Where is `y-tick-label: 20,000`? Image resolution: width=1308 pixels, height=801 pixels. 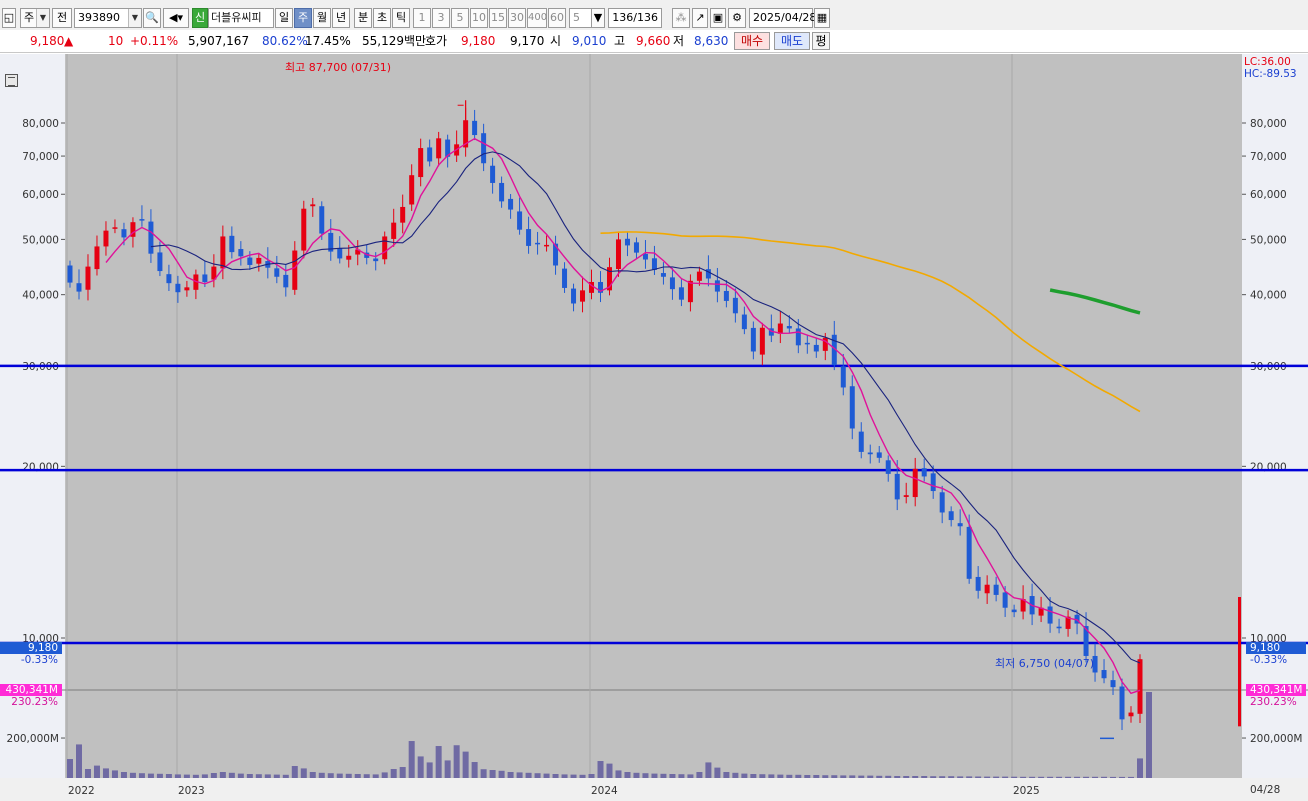
y-tick-label: 20,000 is located at coordinates (1268, 467).